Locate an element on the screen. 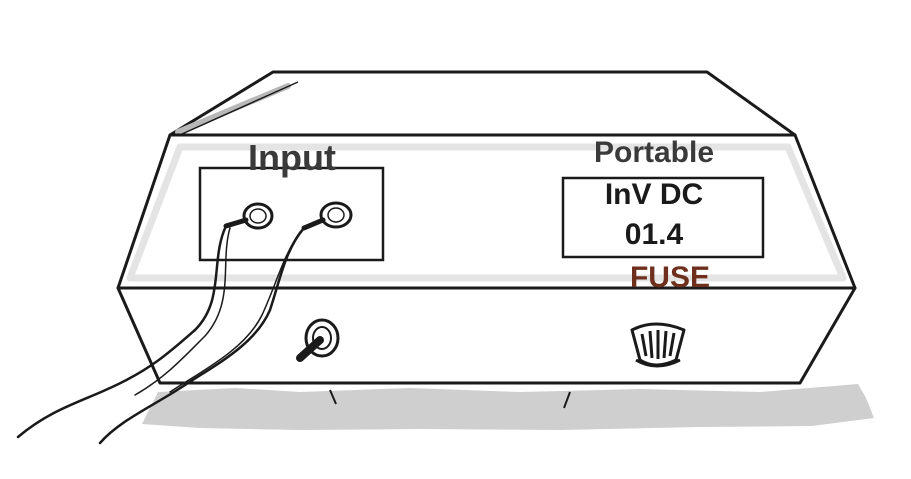 This screenshot has width=911, height=479. switch-inner is located at coordinates (322, 338).